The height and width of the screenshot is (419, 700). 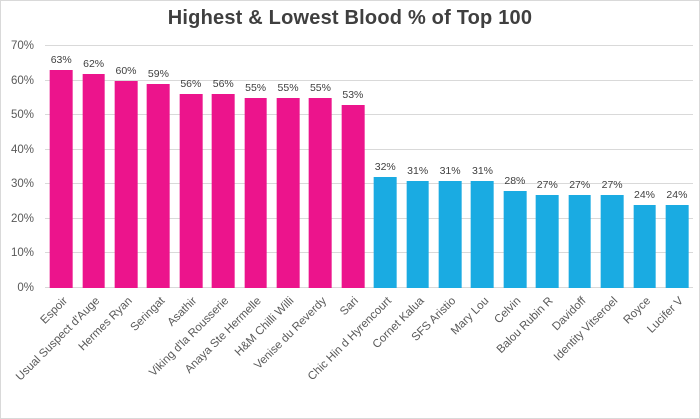 I want to click on x-axis-label-slot: Mary Lou, so click(x=473, y=353).